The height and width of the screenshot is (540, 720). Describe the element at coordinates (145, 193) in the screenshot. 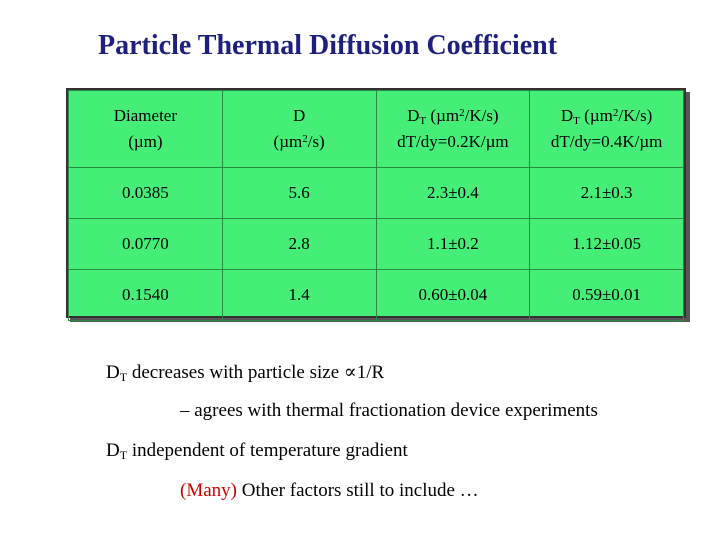

I see `cell-diameter: 0.0385` at that location.